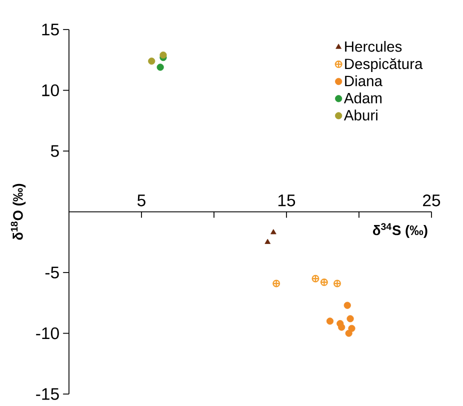  Describe the element at coordinates (141, 200) in the screenshot. I see `x-tick-label: 5` at that location.